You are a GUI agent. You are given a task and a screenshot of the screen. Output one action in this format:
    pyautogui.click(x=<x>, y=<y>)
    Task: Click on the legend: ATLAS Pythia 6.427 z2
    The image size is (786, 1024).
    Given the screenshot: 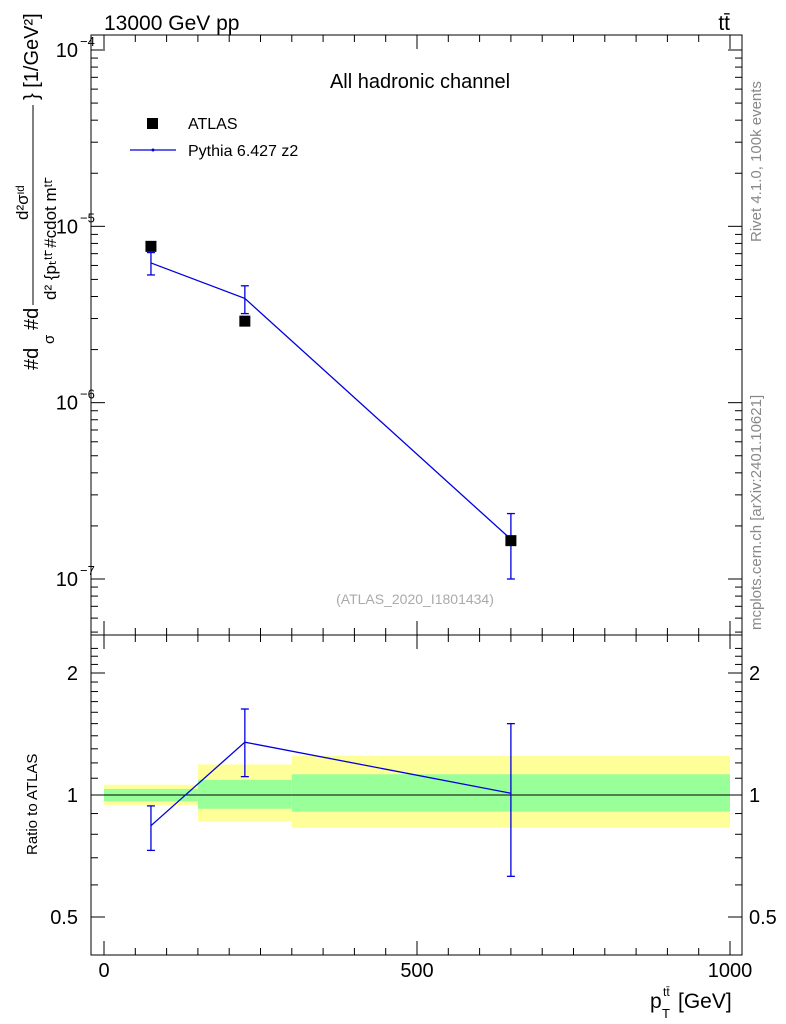 What is the action you would take?
    pyautogui.click(x=214, y=138)
    